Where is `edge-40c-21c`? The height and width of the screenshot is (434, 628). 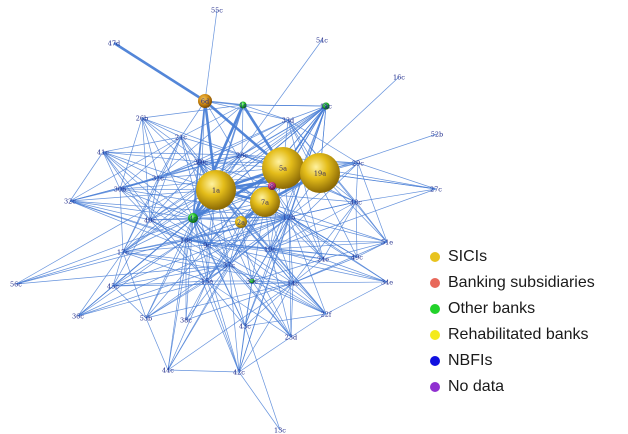
edge-40c-21c is located at coordinates (165, 178).